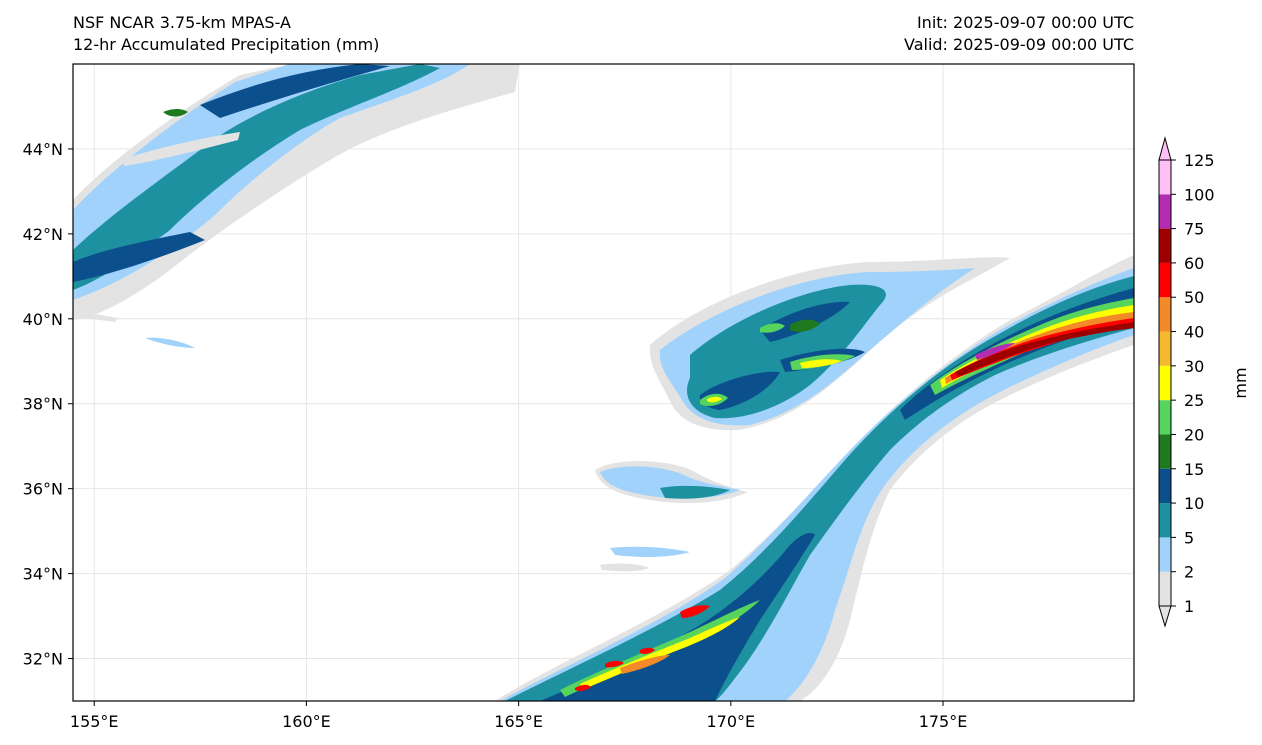  I want to click on x-tick-label: 170°E, so click(730, 721).